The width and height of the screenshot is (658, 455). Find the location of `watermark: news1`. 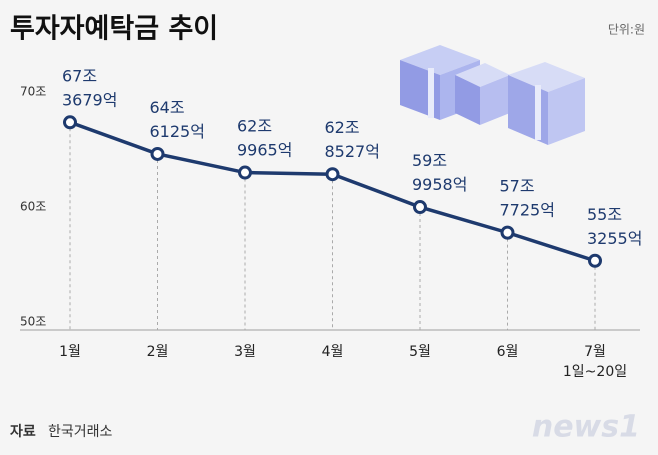

watermark: news1 is located at coordinates (586, 427).